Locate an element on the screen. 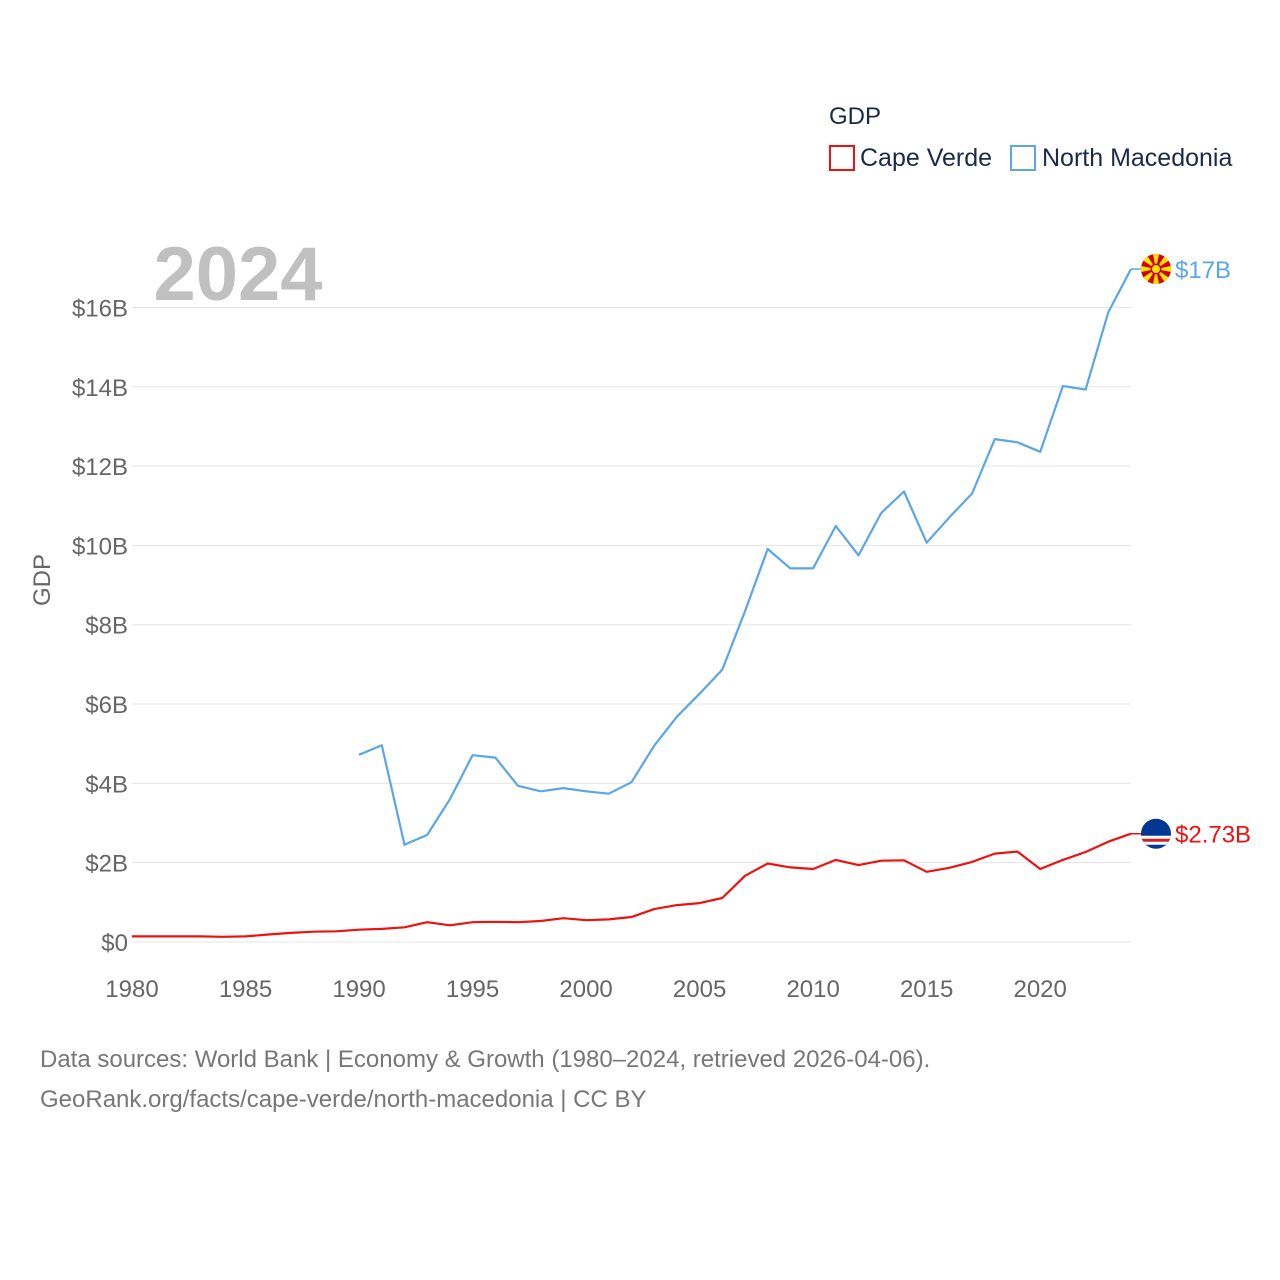 The width and height of the screenshot is (1280, 1280). legend-item-cape-verde: Cape Verde is located at coordinates (910, 158).